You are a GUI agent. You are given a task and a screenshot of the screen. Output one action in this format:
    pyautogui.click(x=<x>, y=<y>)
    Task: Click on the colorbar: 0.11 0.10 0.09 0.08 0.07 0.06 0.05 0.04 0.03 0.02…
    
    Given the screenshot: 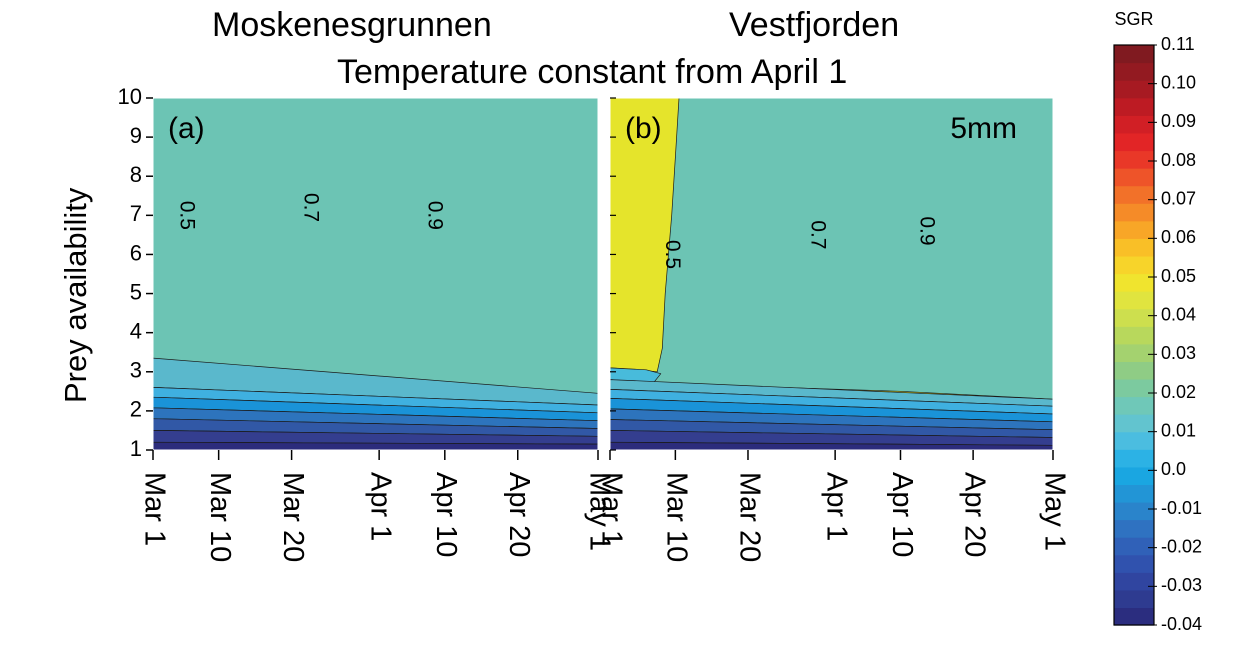 What is the action you would take?
    pyautogui.click(x=1157, y=321)
    